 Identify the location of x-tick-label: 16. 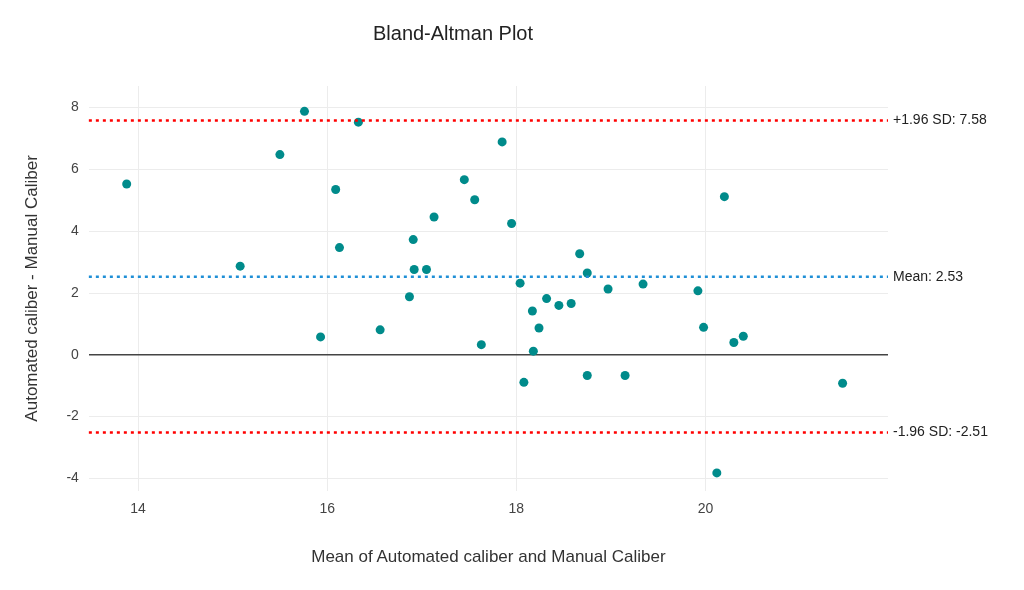
(327, 508).